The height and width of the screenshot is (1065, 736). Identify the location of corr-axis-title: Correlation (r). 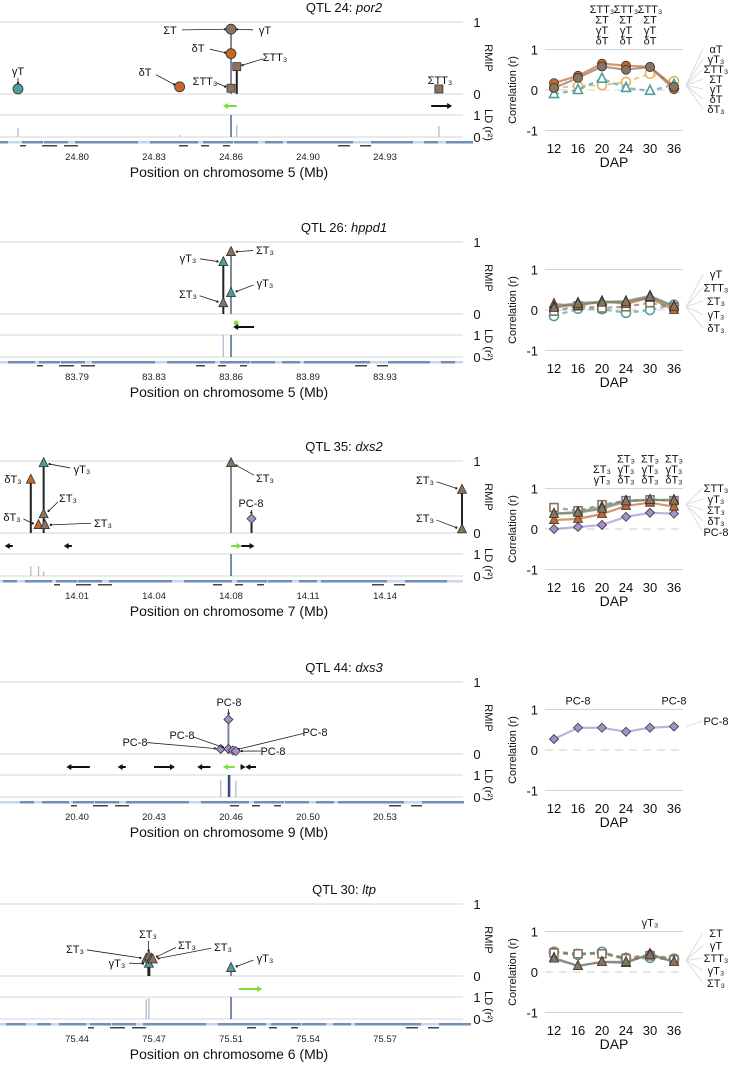
(513, 972).